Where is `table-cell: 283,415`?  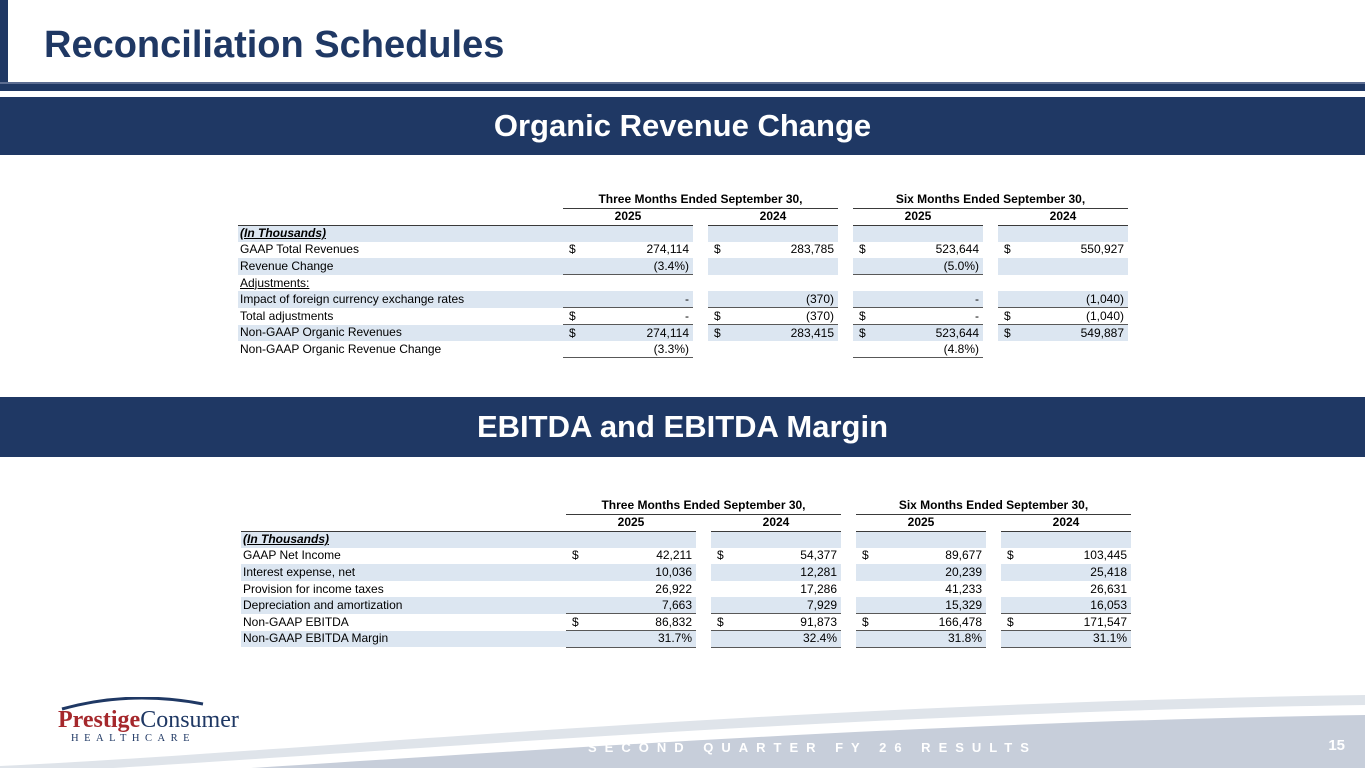 table-cell: 283,415 is located at coordinates (788, 333).